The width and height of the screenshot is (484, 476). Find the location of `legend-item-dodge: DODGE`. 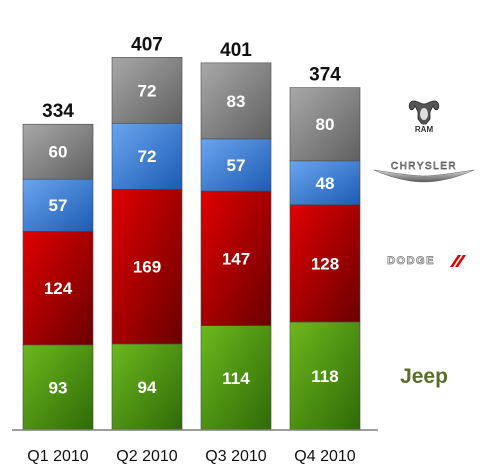

legend-item-dodge: DODGE is located at coordinates (426, 261).